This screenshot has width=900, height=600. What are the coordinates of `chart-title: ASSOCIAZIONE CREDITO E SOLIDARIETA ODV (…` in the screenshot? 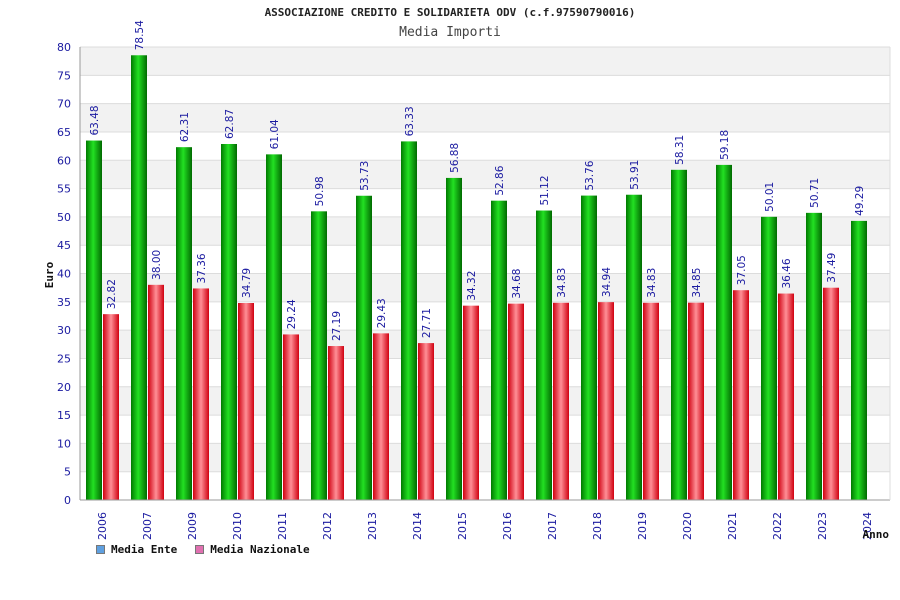 It's located at (450, 12).